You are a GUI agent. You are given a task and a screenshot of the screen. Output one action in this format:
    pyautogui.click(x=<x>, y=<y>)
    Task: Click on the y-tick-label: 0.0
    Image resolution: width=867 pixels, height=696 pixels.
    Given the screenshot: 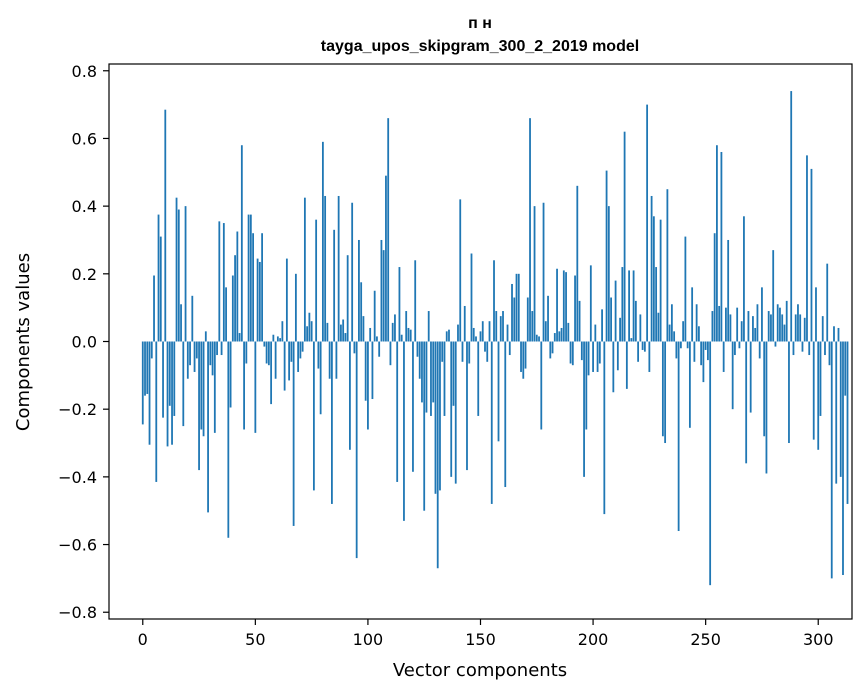 What is the action you would take?
    pyautogui.click(x=84, y=342)
    